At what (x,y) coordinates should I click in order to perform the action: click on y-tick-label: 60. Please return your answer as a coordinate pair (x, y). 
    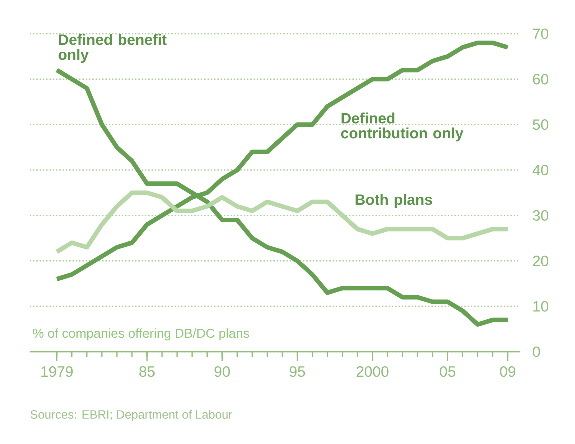
    Looking at the image, I should click on (541, 79).